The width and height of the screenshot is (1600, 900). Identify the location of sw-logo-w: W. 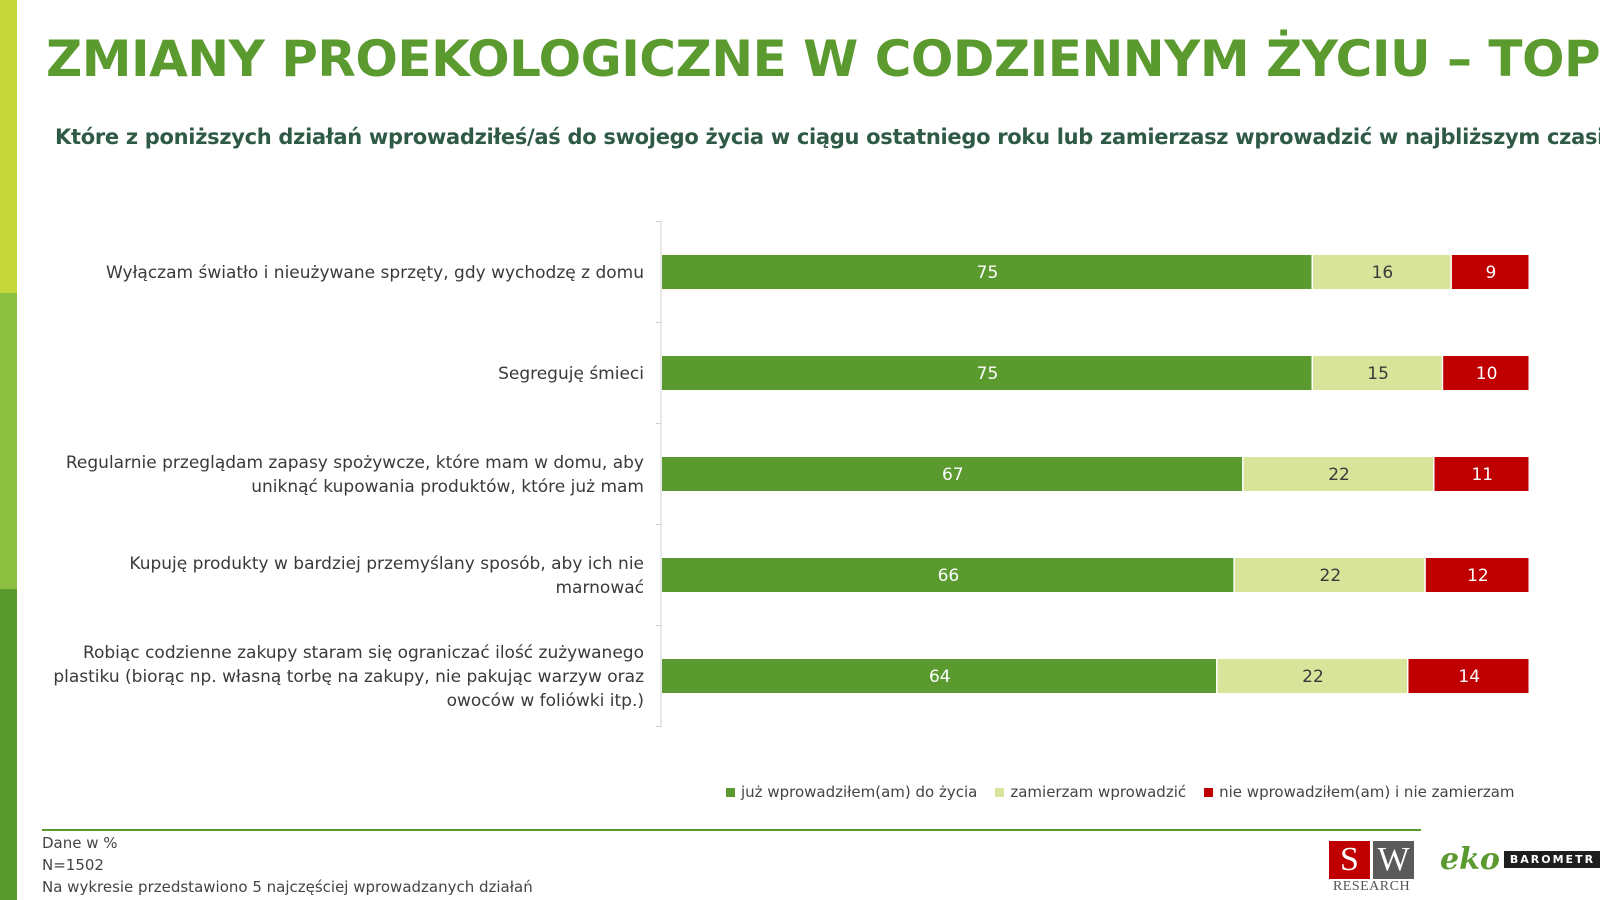
(1393, 860).